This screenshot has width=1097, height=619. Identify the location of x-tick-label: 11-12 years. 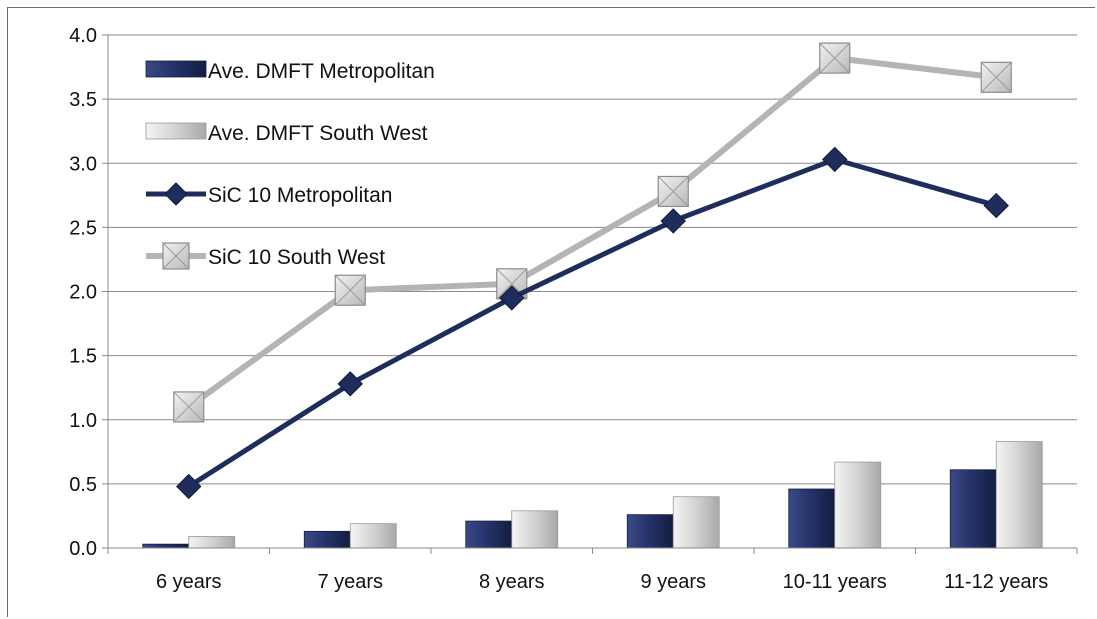
(996, 582).